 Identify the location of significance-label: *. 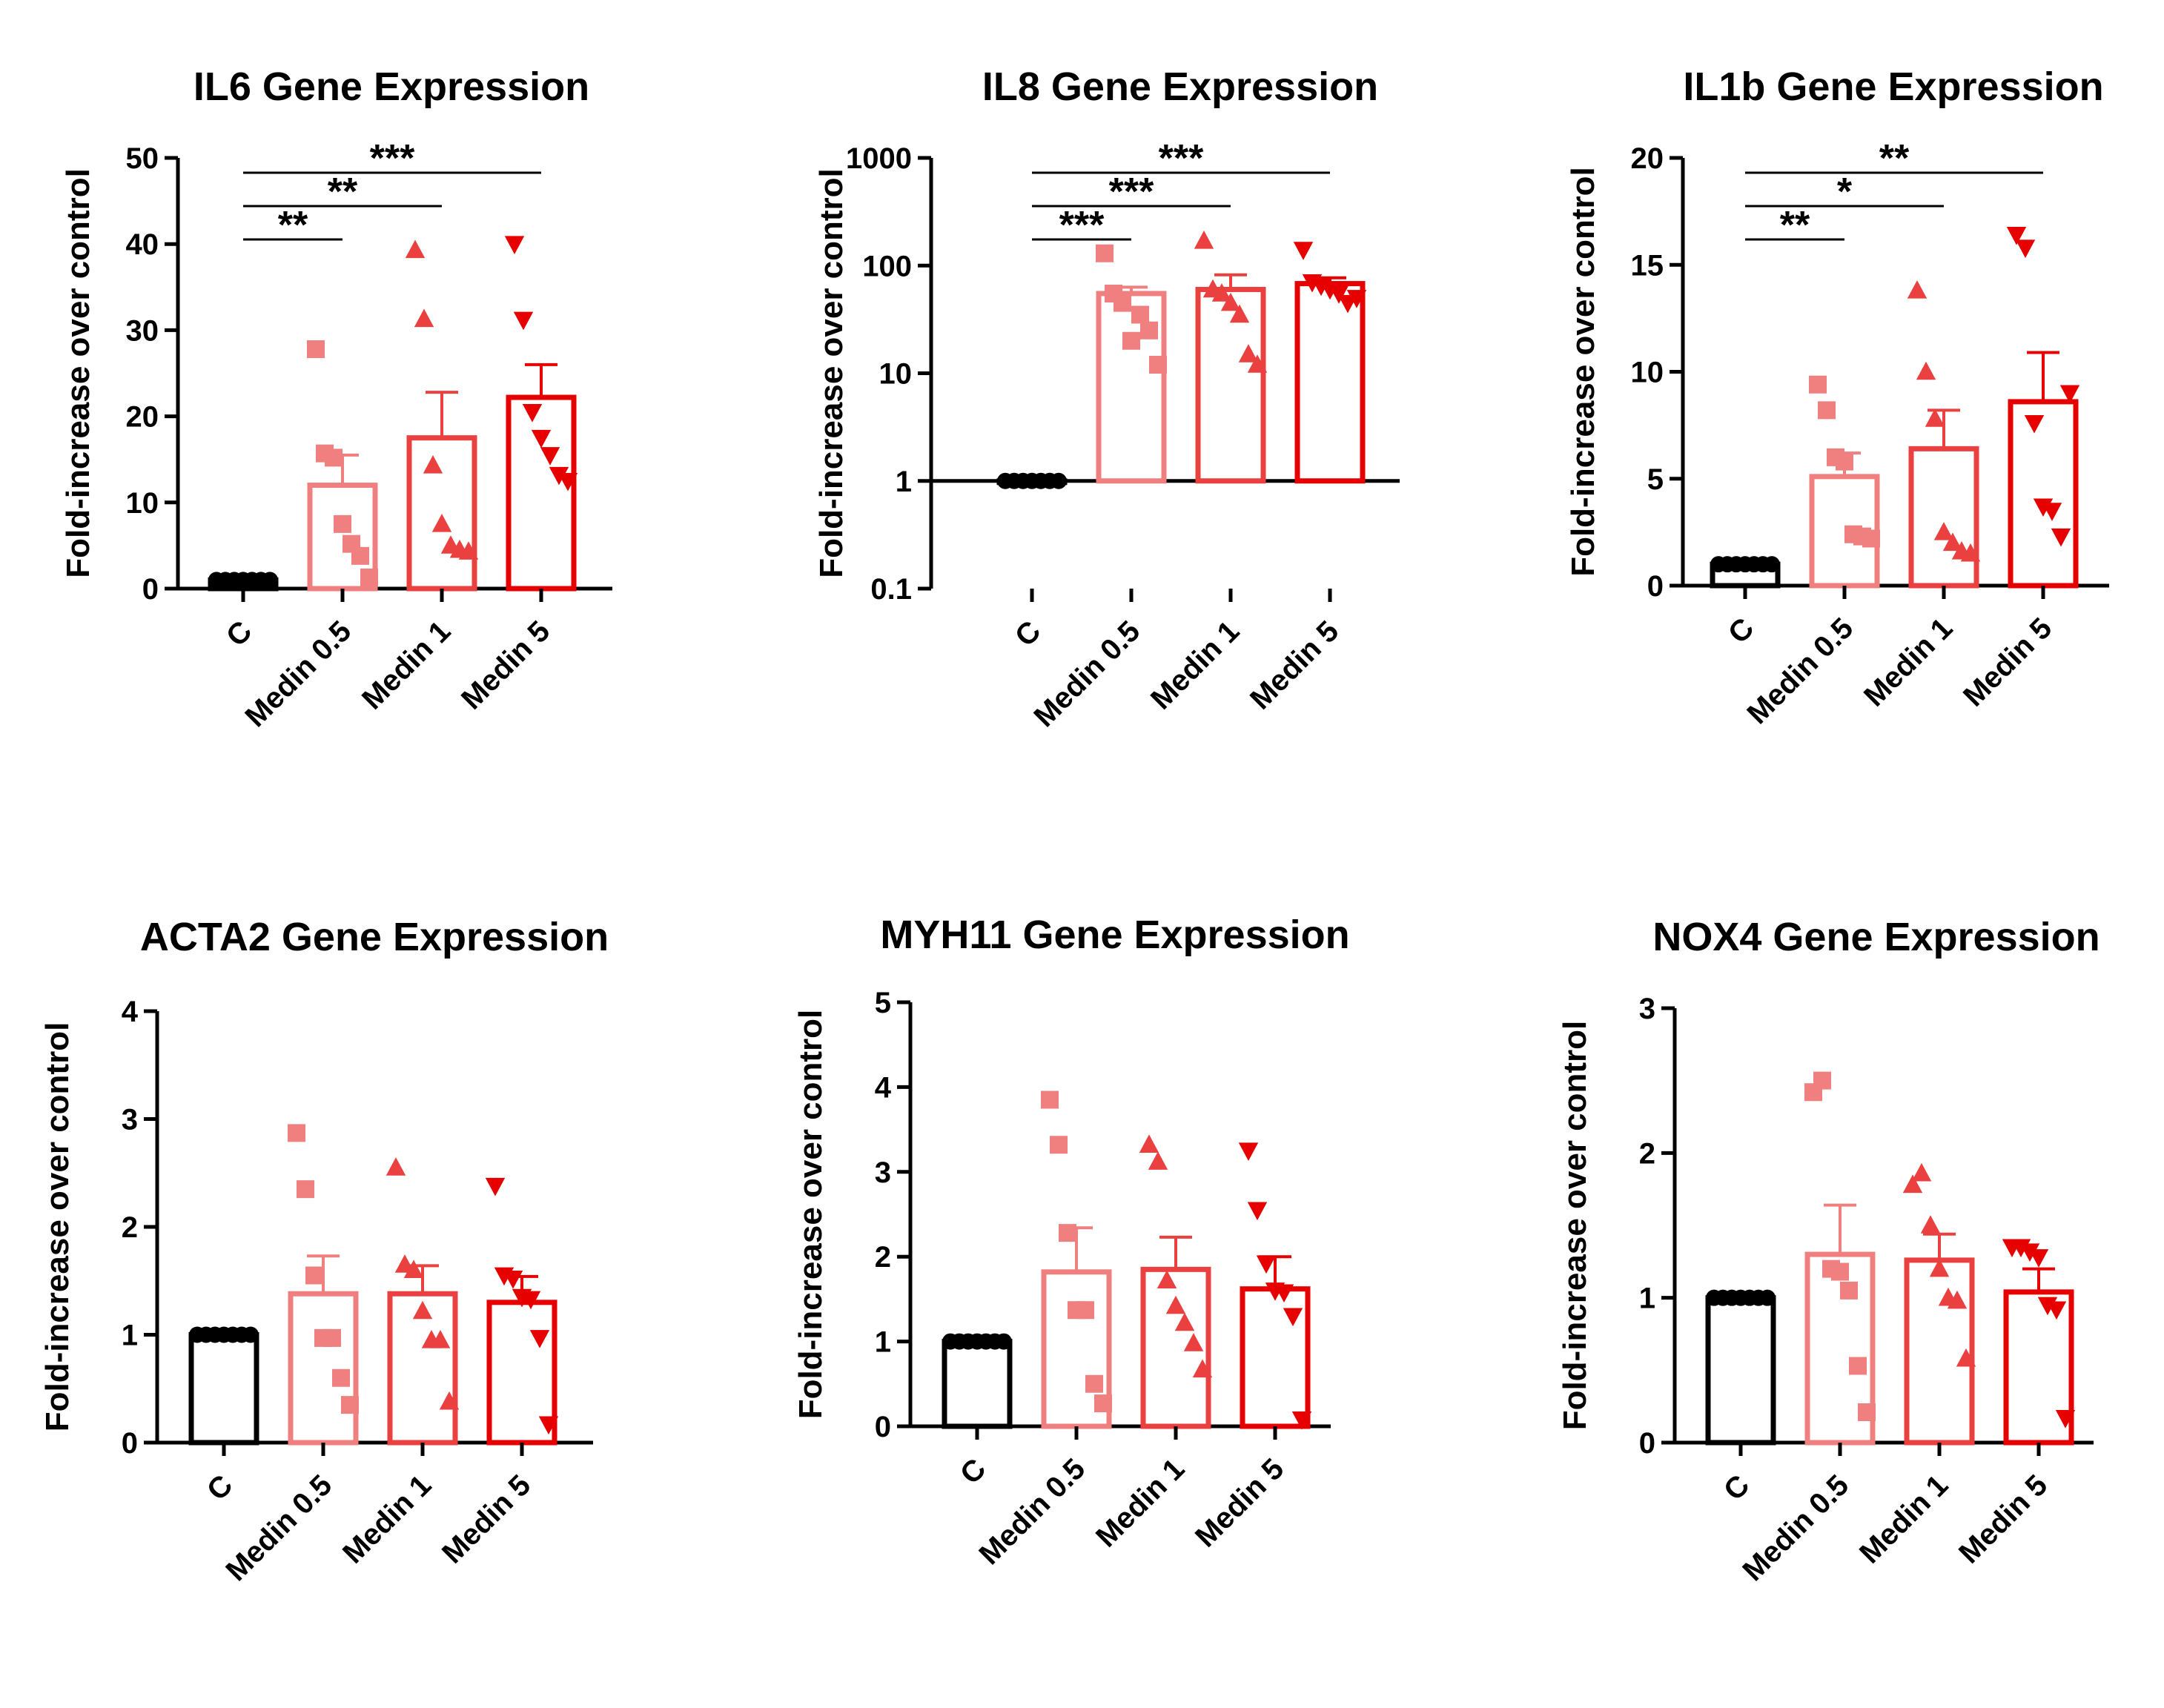
(1845, 192).